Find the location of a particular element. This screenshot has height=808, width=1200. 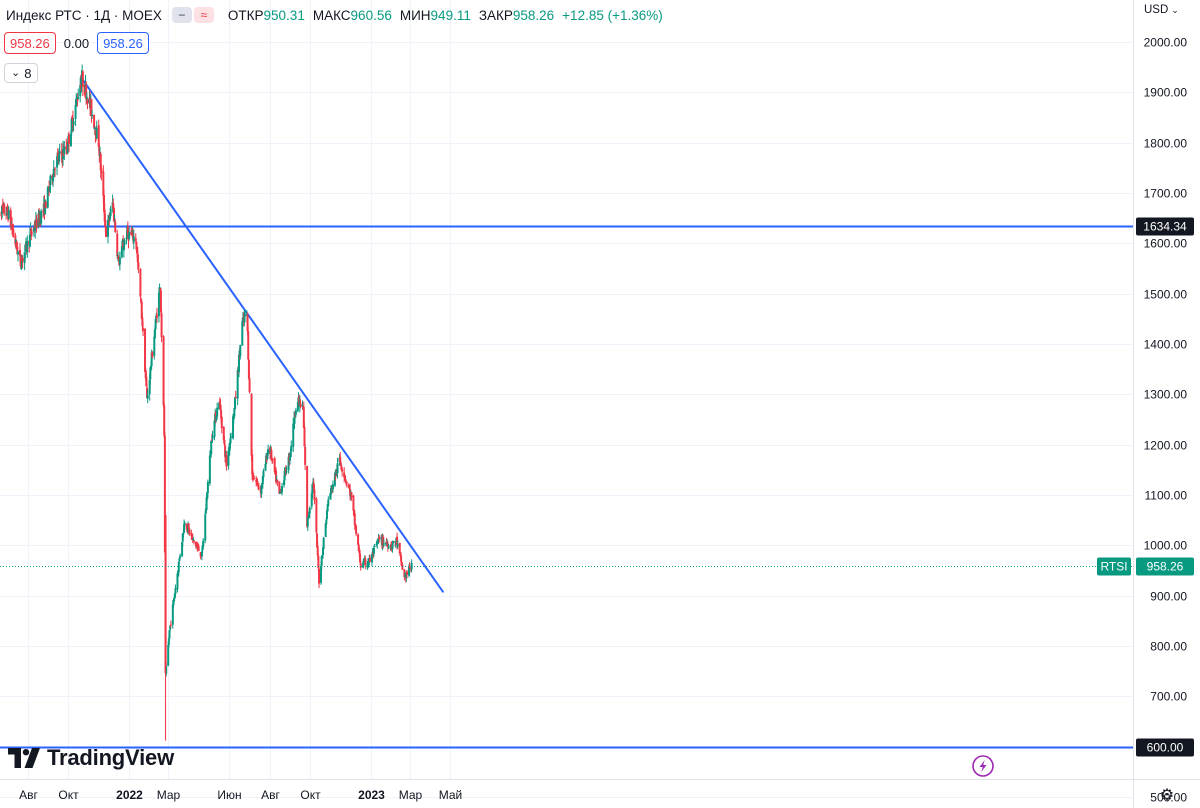

settings-gear-icon: ⚙ is located at coordinates (1167, 795).